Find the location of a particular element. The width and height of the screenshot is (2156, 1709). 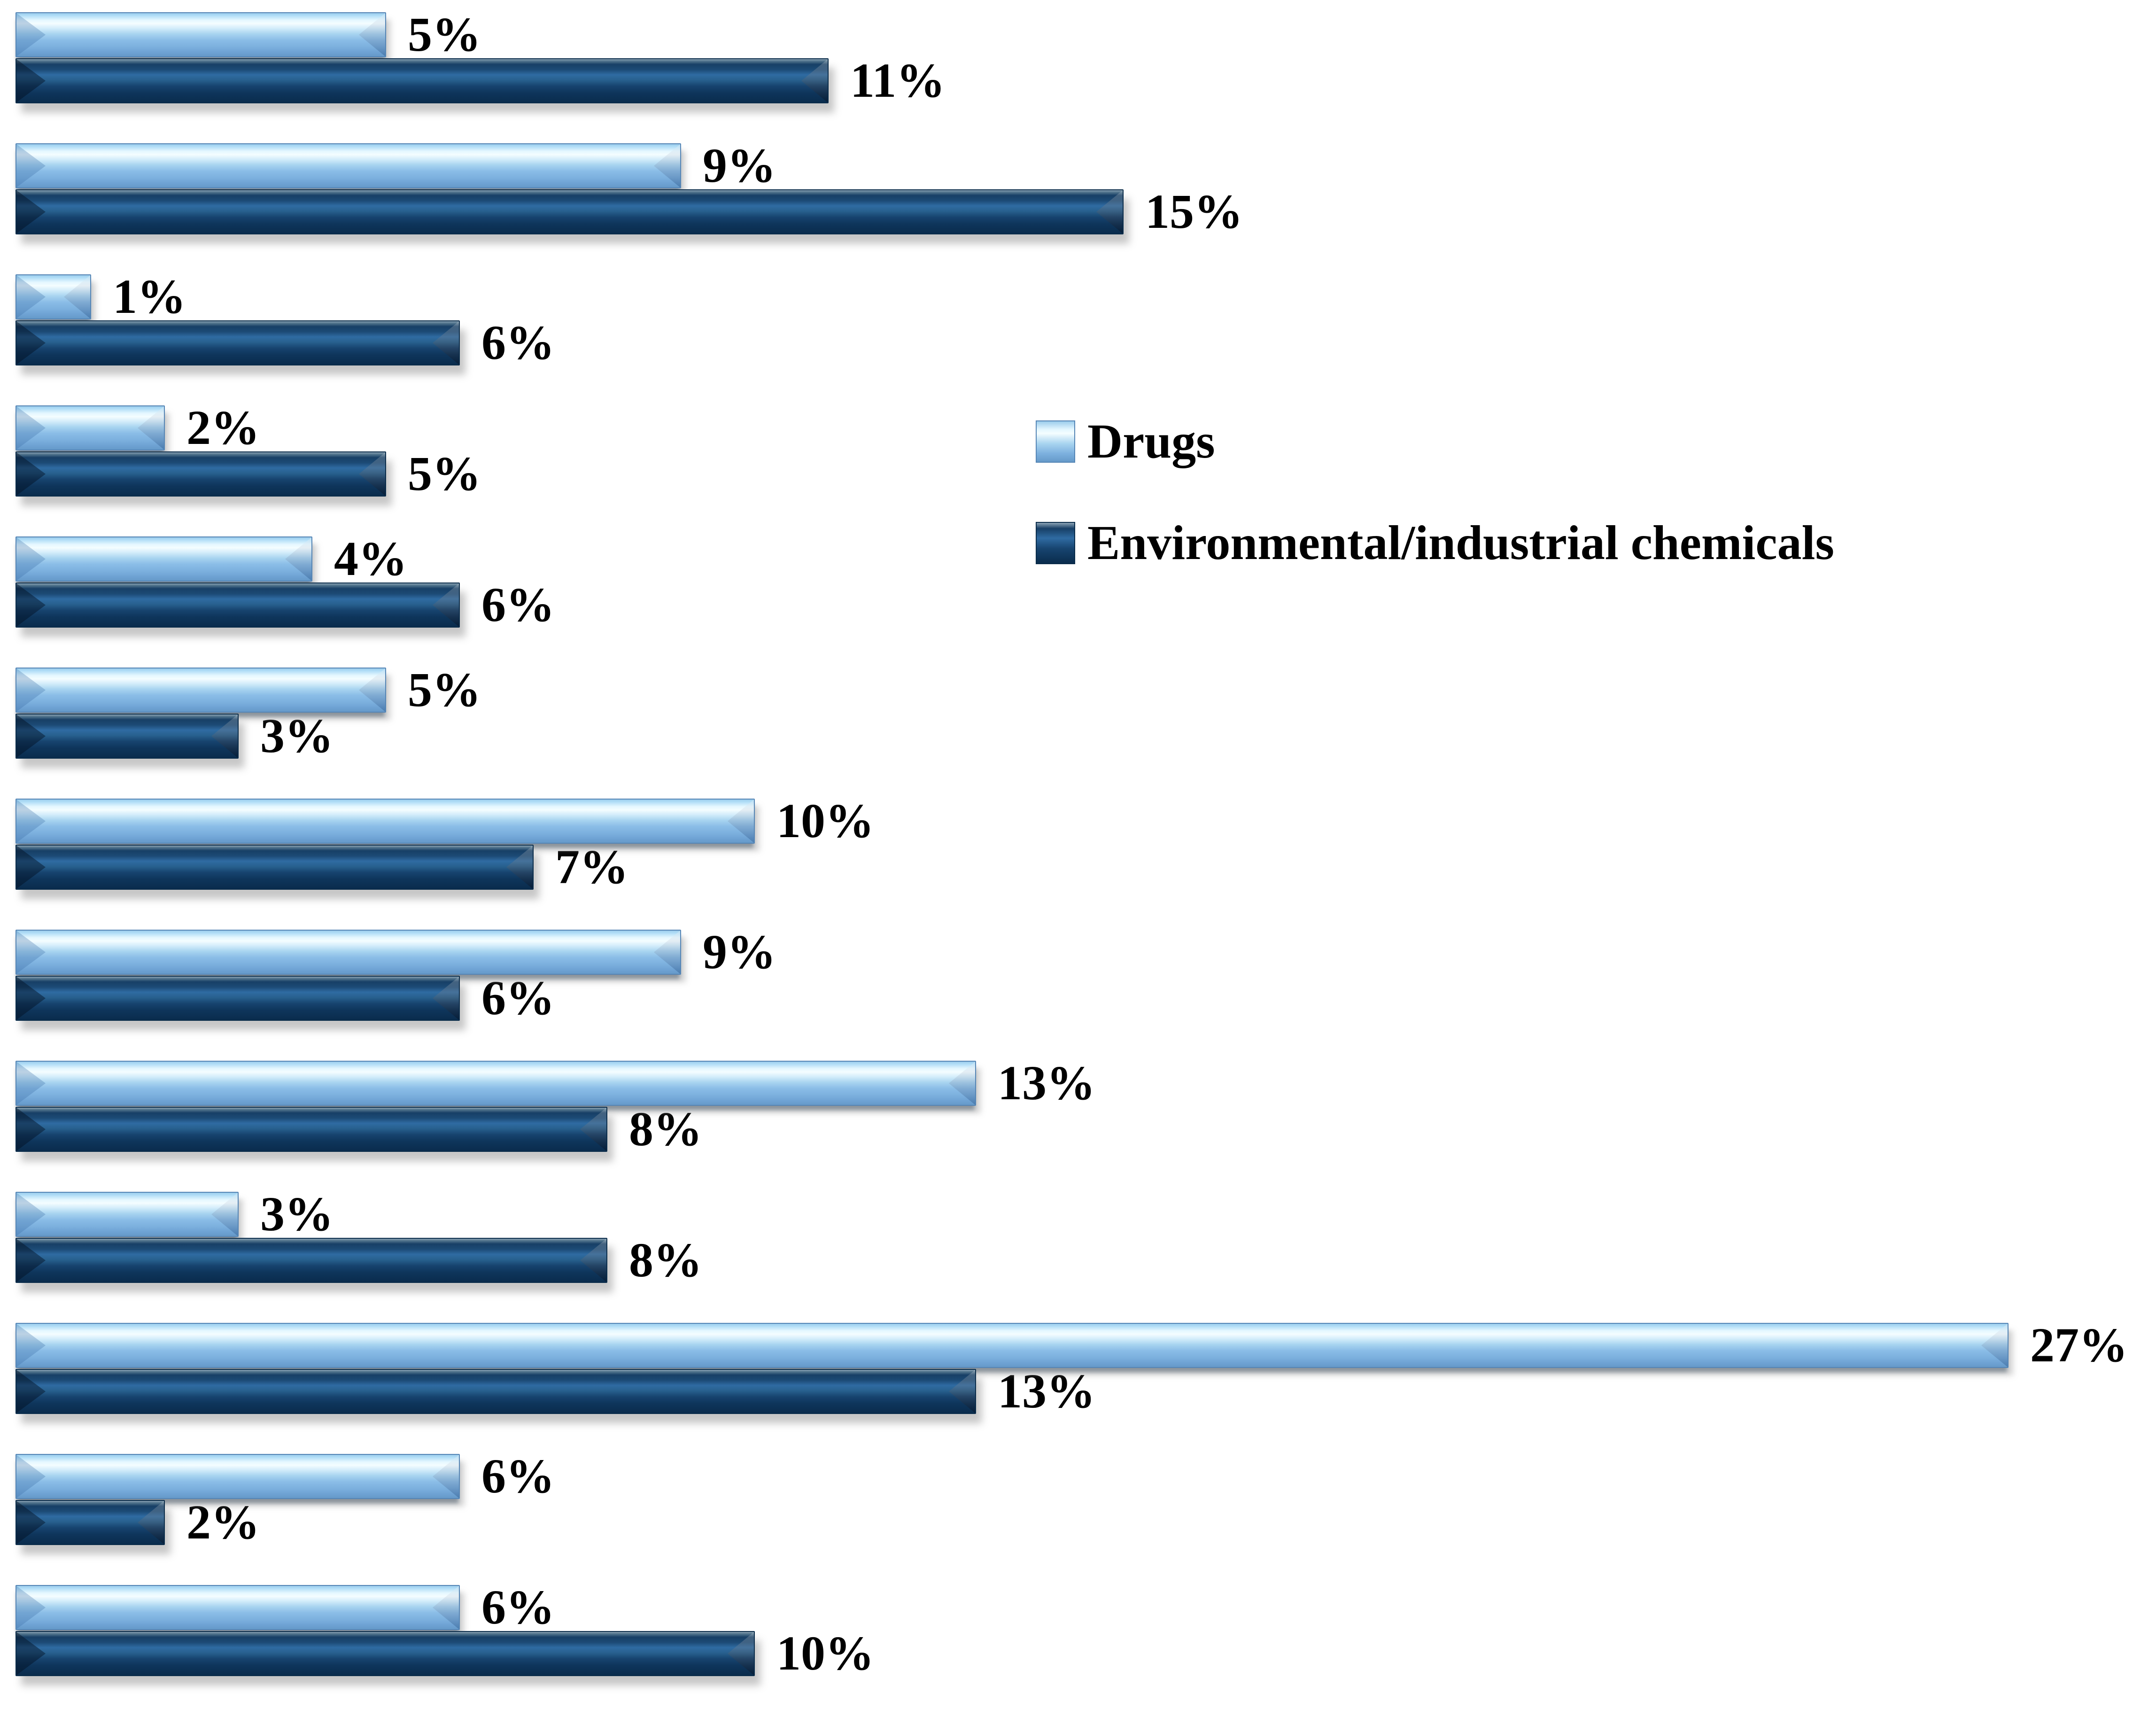

environmental-bar-row: 13% is located at coordinates (1086, 1391).